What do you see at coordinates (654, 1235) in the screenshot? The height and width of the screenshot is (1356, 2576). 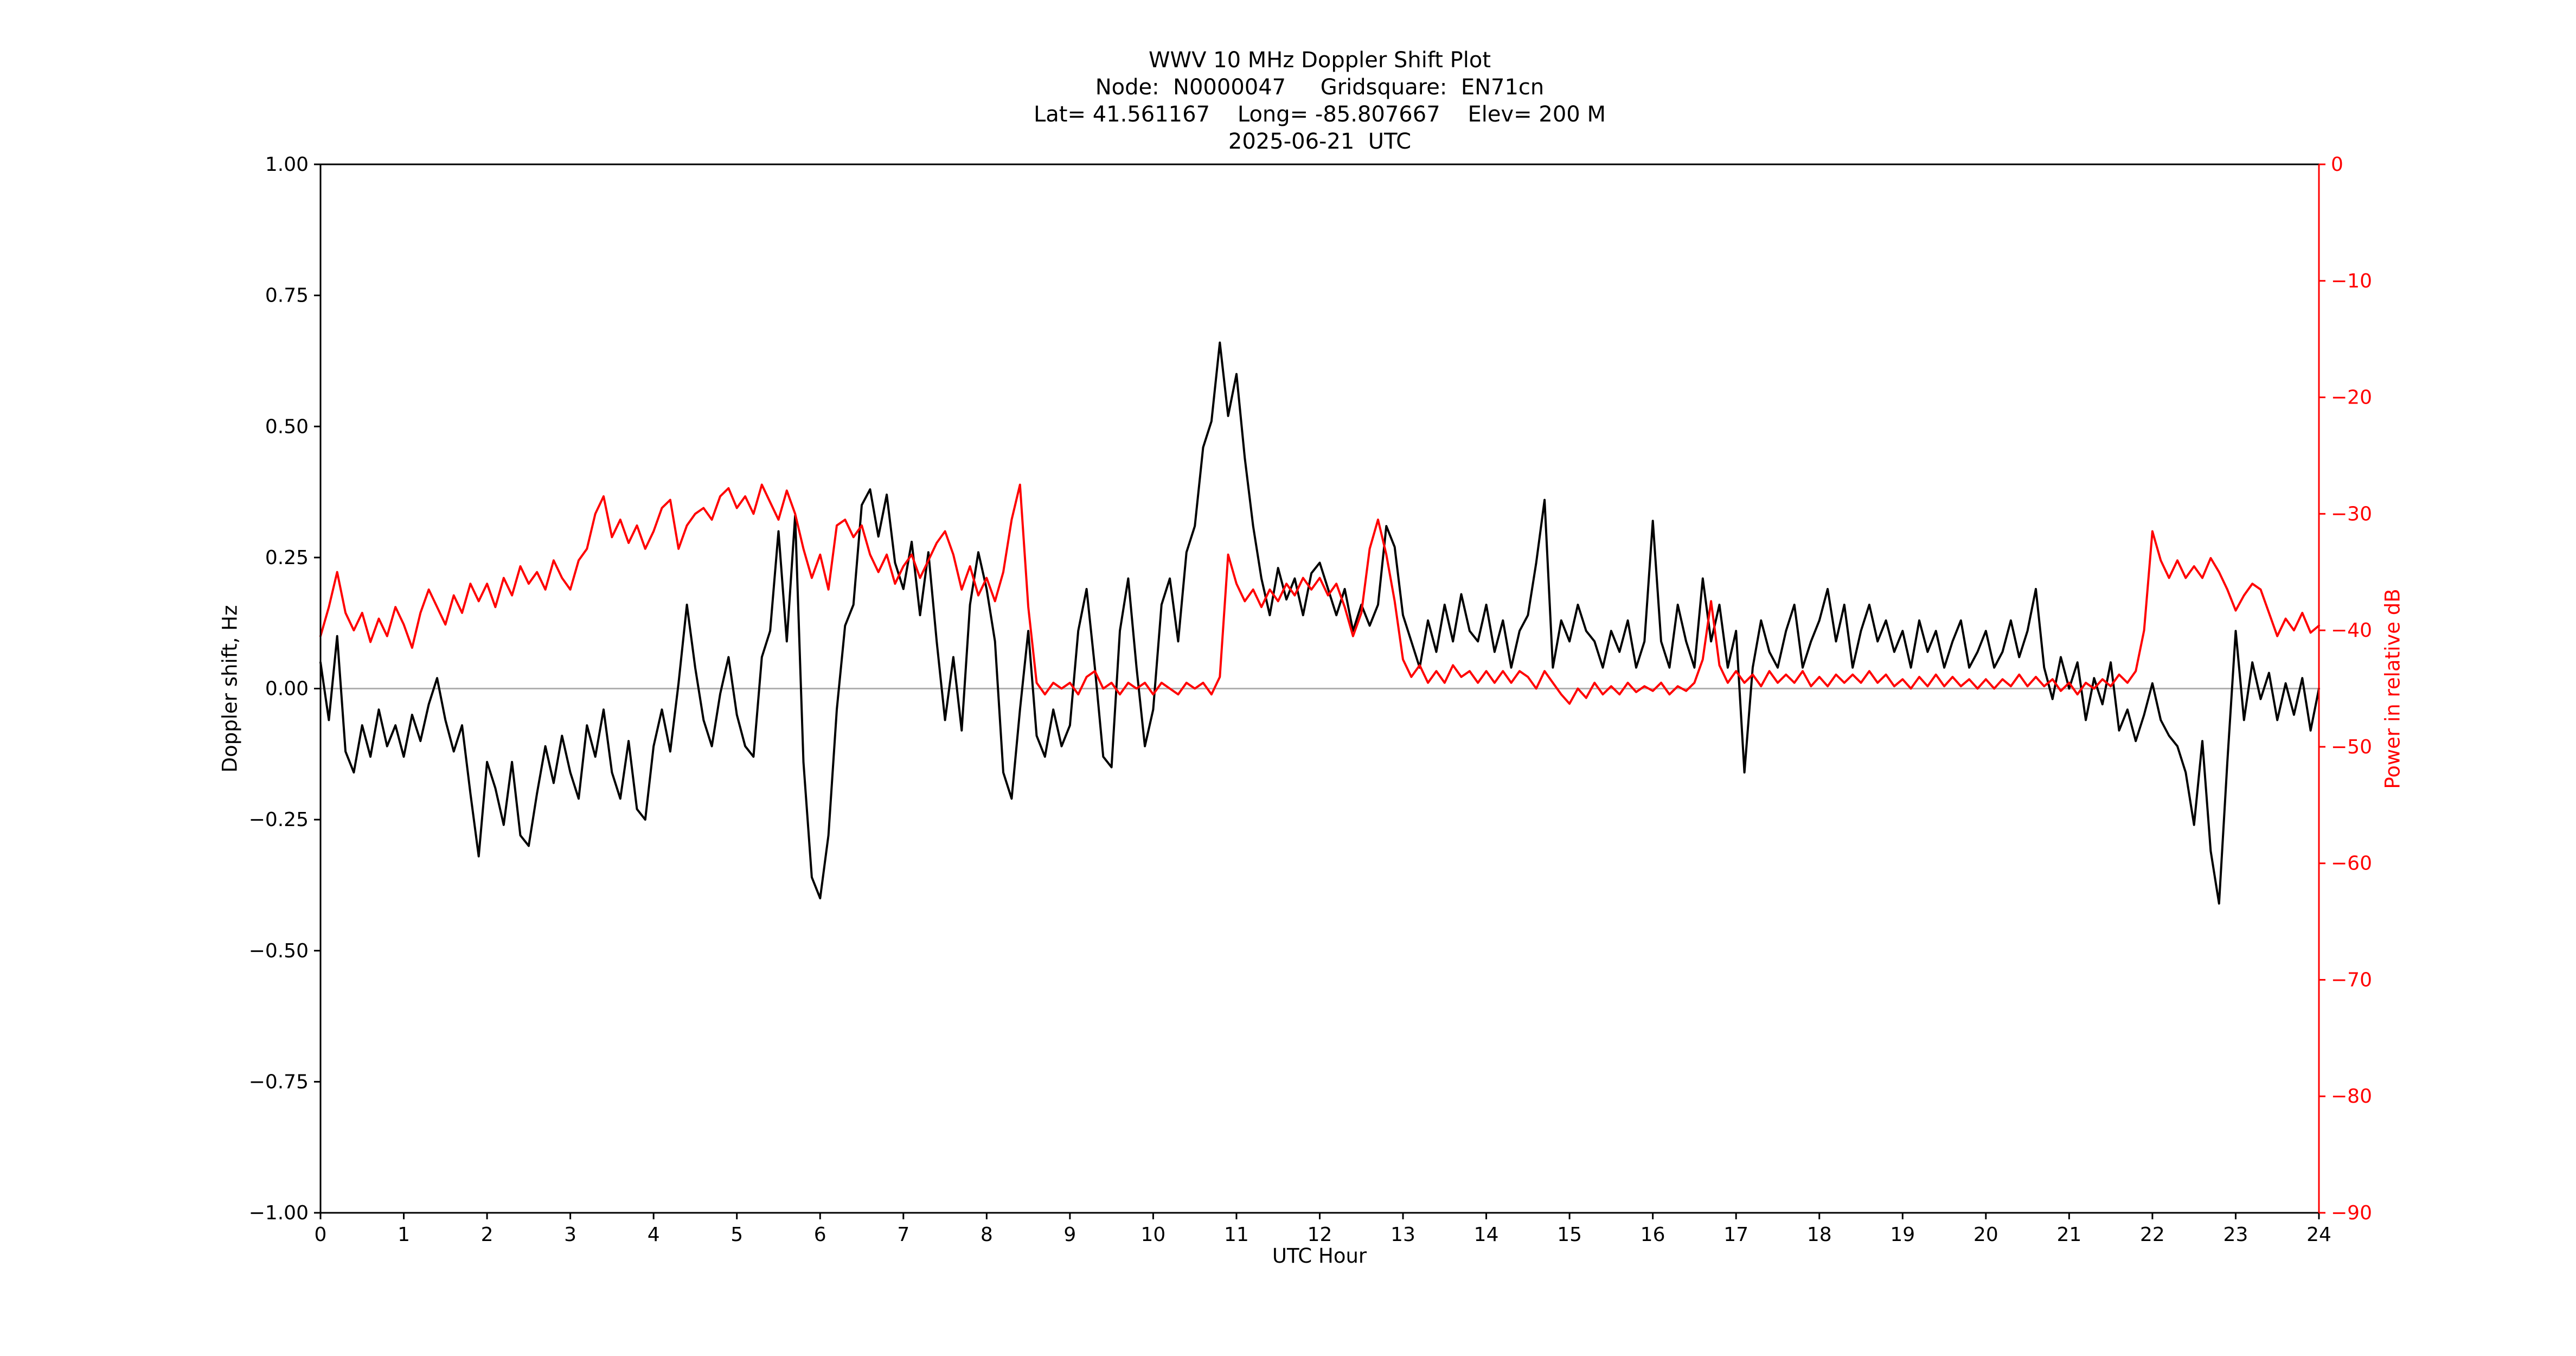 I see `x-tick-label: 4` at bounding box center [654, 1235].